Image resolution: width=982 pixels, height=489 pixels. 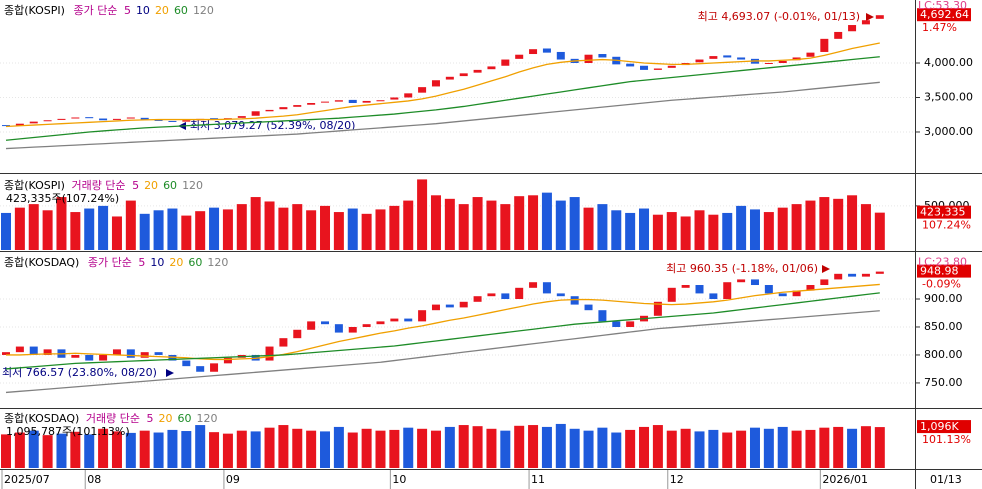 I want to click on high-annotation: 최고 960.35 (-1.18%, 01/06), so click(x=742, y=268).